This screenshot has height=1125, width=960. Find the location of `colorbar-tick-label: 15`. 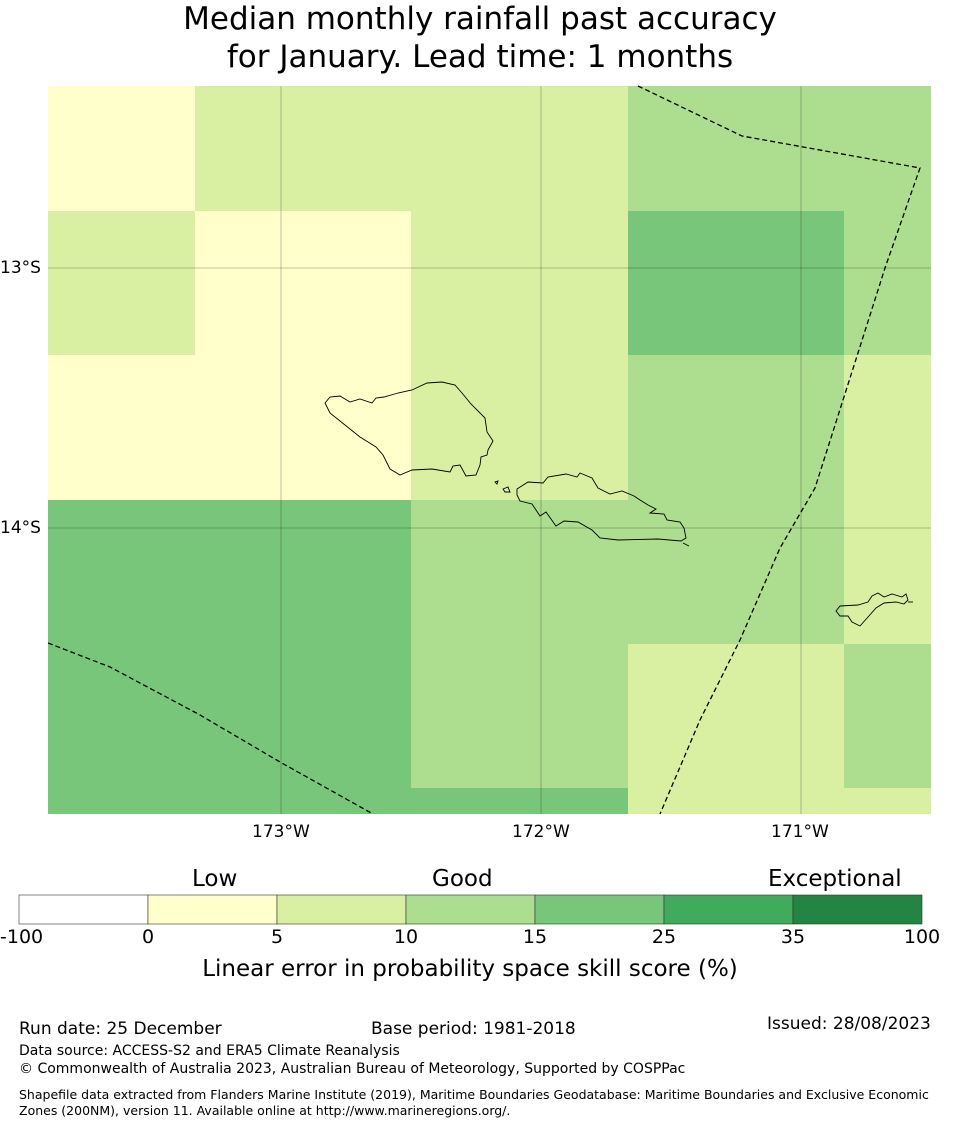

colorbar-tick-label: 15 is located at coordinates (535, 937).